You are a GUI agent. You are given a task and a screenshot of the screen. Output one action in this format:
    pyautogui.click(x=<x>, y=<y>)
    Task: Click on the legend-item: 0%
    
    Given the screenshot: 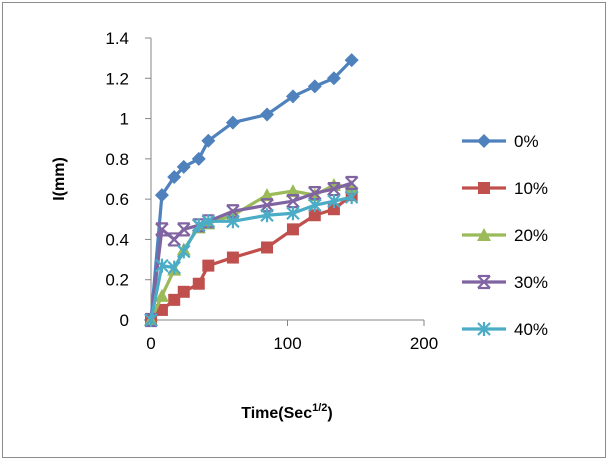 What is the action you would take?
    pyautogui.click(x=500, y=141)
    